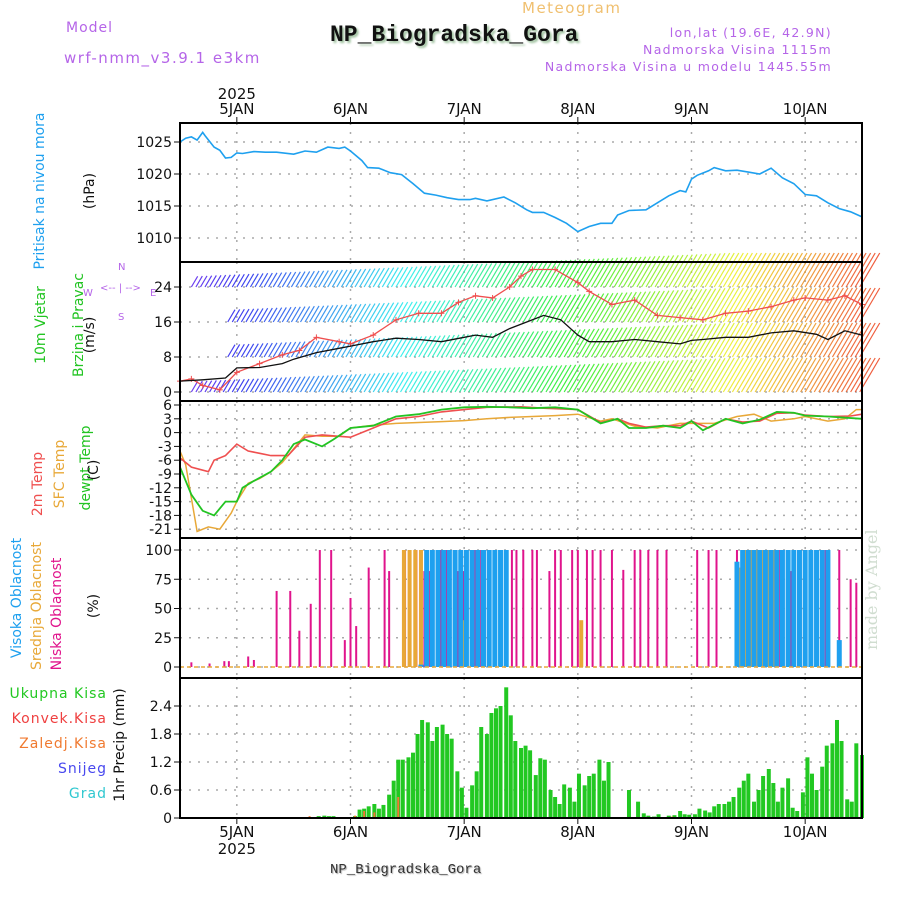  What do you see at coordinates (750, 32) in the screenshot?
I see `lonlat-info: lon,lat (19.6E, 42.9N)` at bounding box center [750, 32].